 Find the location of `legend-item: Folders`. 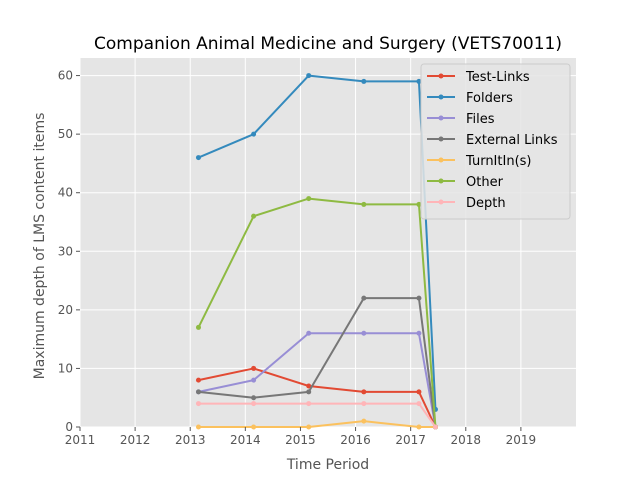

legend-item: Folders is located at coordinates (470, 98).